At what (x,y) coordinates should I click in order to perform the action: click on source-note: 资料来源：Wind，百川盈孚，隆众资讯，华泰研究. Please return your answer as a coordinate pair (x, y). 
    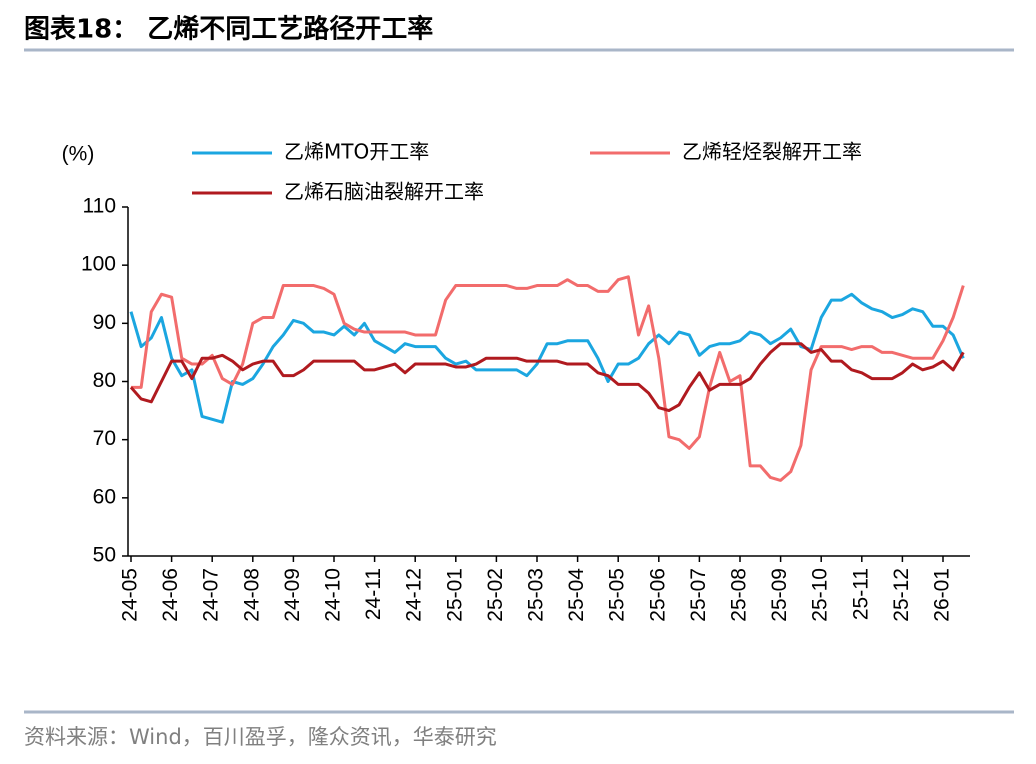
    Looking at the image, I should click on (260, 737).